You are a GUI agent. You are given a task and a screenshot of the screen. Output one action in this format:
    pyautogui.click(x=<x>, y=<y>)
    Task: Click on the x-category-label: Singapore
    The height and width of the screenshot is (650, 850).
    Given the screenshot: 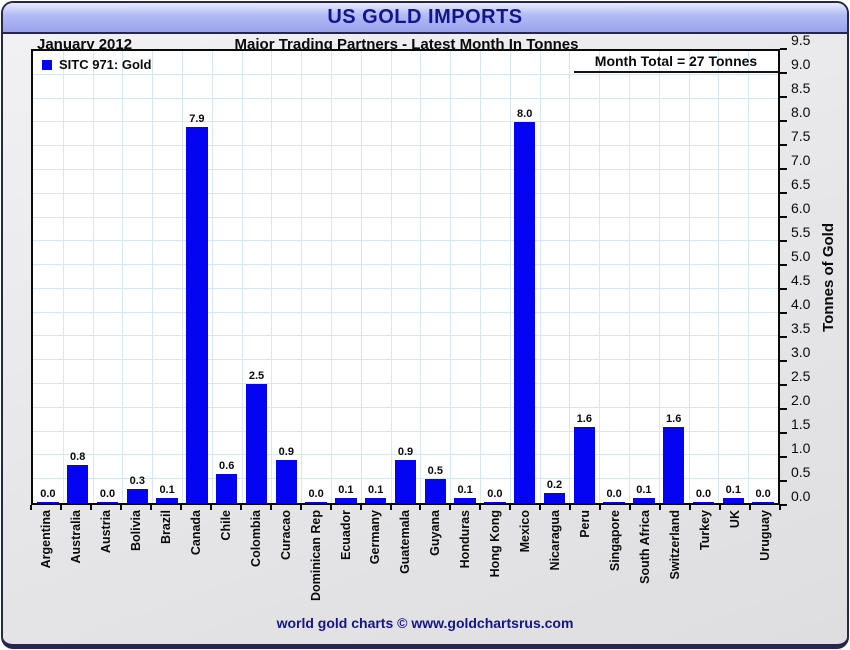 What is the action you would take?
    pyautogui.click(x=615, y=541)
    